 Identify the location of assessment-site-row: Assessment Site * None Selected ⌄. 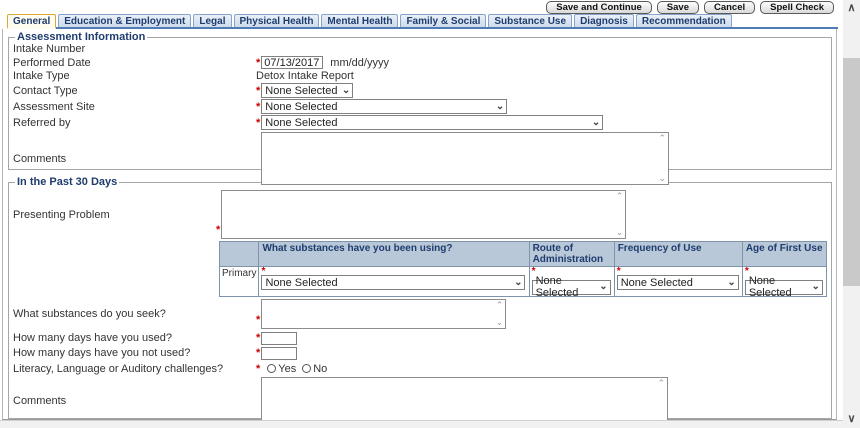
(420, 106).